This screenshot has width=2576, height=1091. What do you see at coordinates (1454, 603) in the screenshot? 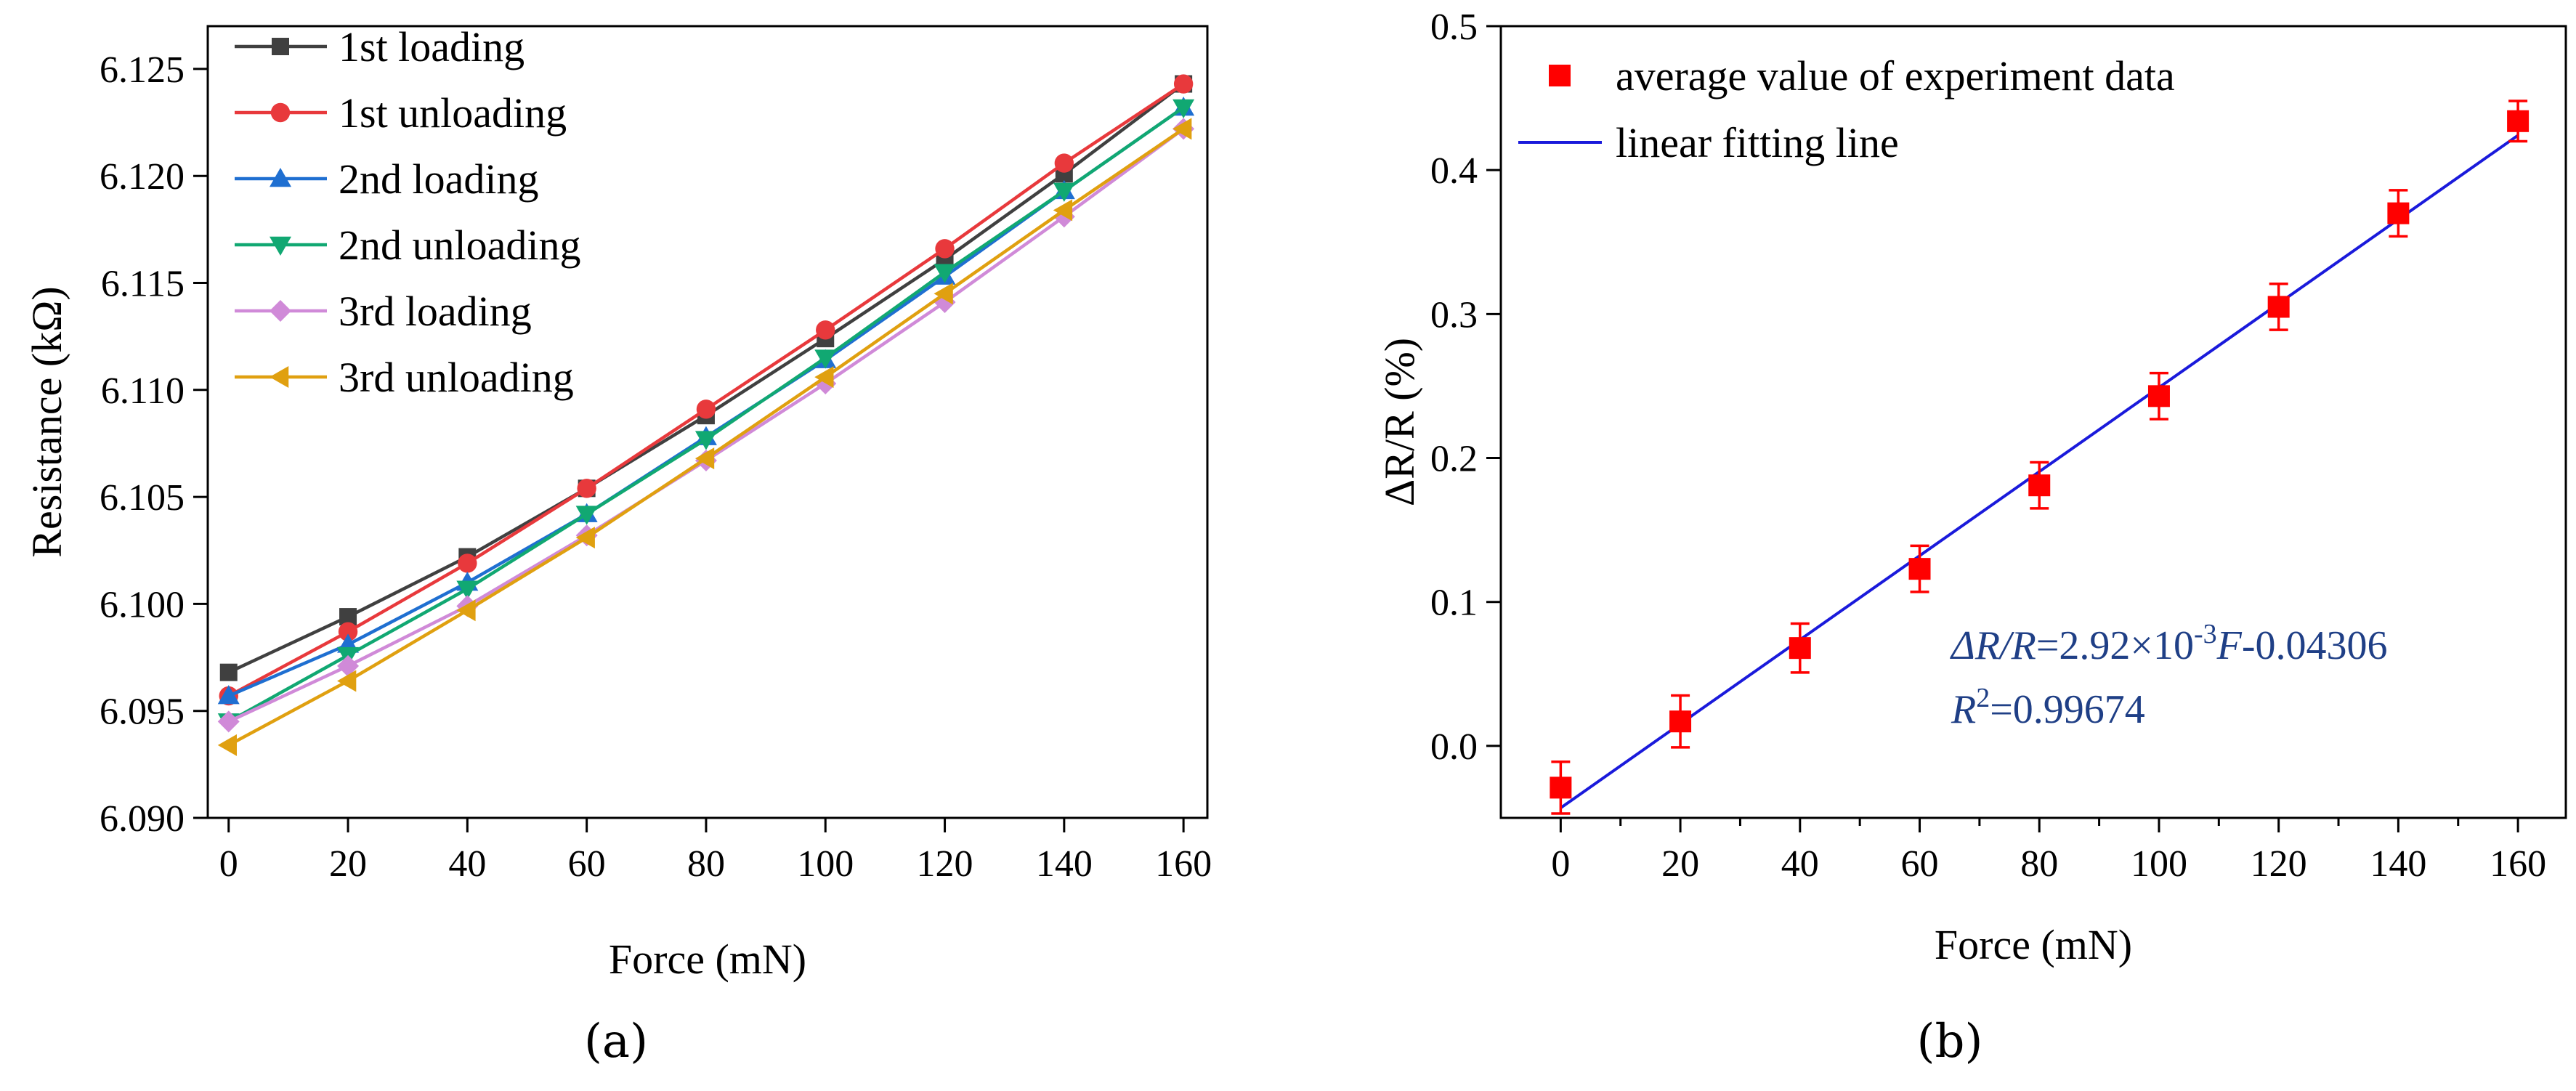
I see `y-tick-label: 0.1` at bounding box center [1454, 603].